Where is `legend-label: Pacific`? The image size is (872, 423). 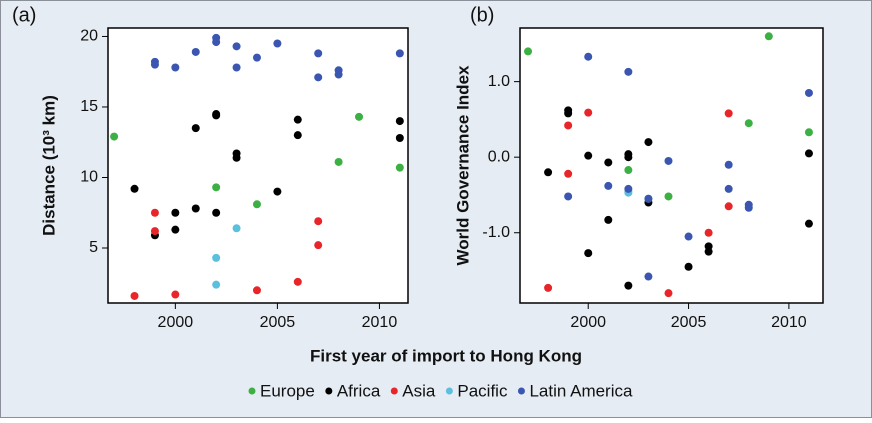 legend-label: Pacific is located at coordinates (482, 390).